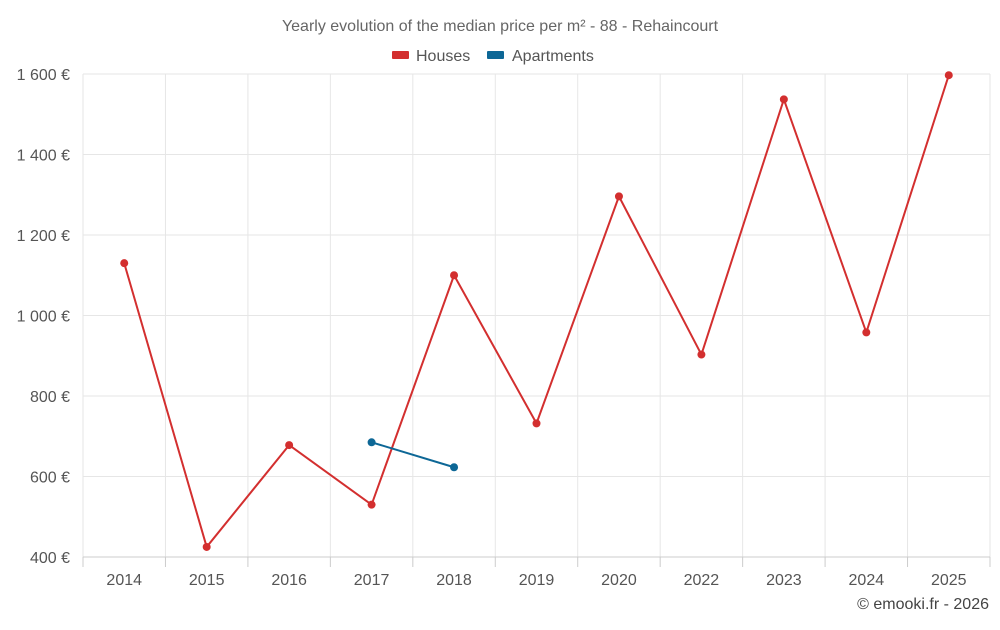 This screenshot has height=630, width=1000. What do you see at coordinates (124, 580) in the screenshot?
I see `x-tick-label: 2014` at bounding box center [124, 580].